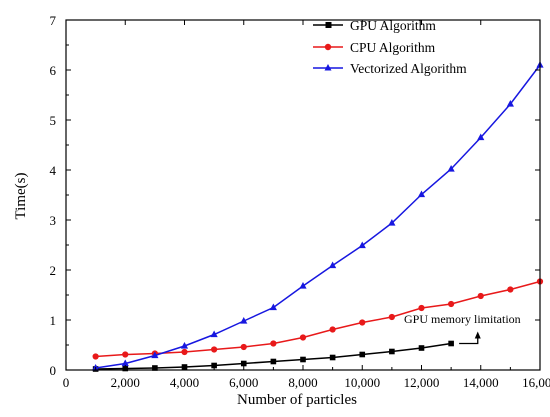 The width and height of the screenshot is (550, 417). What do you see at coordinates (184, 382) in the screenshot?
I see `x-tick-label: 4,000` at bounding box center [184, 382].